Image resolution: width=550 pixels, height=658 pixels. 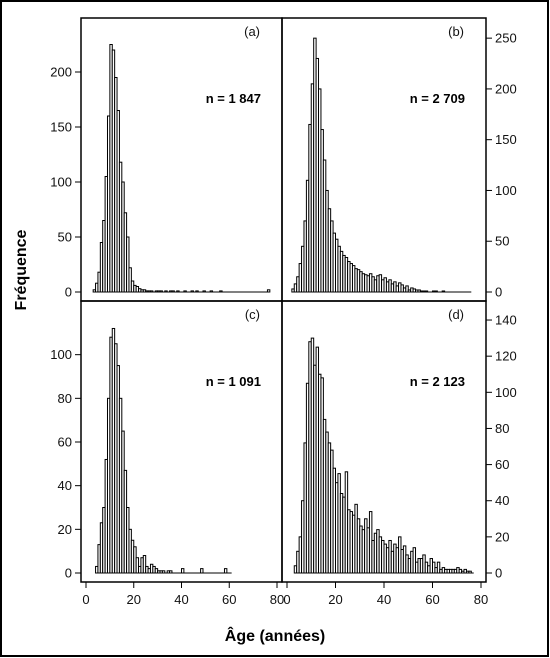 What do you see at coordinates (275, 635) in the screenshot?
I see `x-axis-title: Âge (années)` at bounding box center [275, 635].